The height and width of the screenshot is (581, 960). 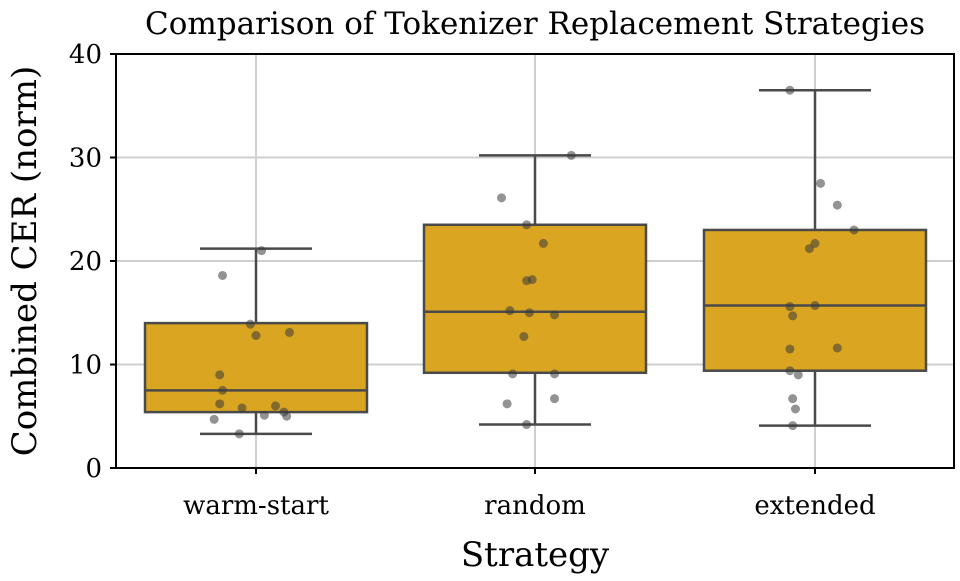 I want to click on box-extended, so click(x=815, y=300).